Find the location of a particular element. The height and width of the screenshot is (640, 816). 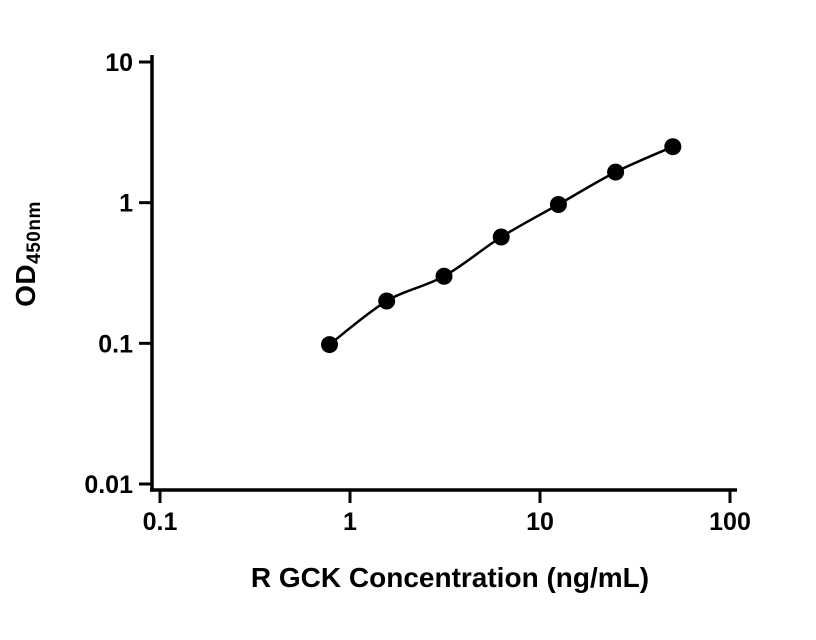

x-tick-label: 1 is located at coordinates (350, 522).